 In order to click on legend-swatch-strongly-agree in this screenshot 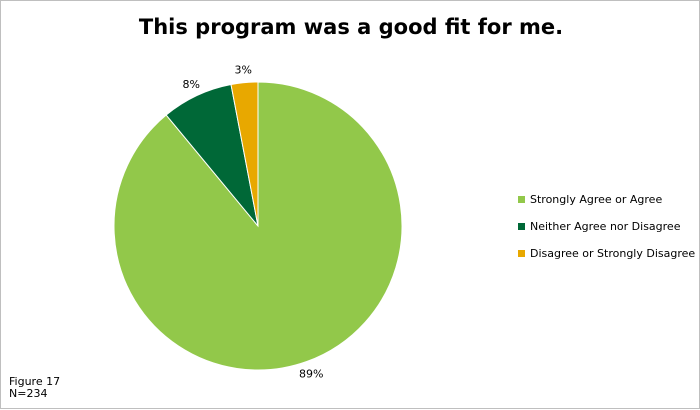, I will do `click(521, 199)`.